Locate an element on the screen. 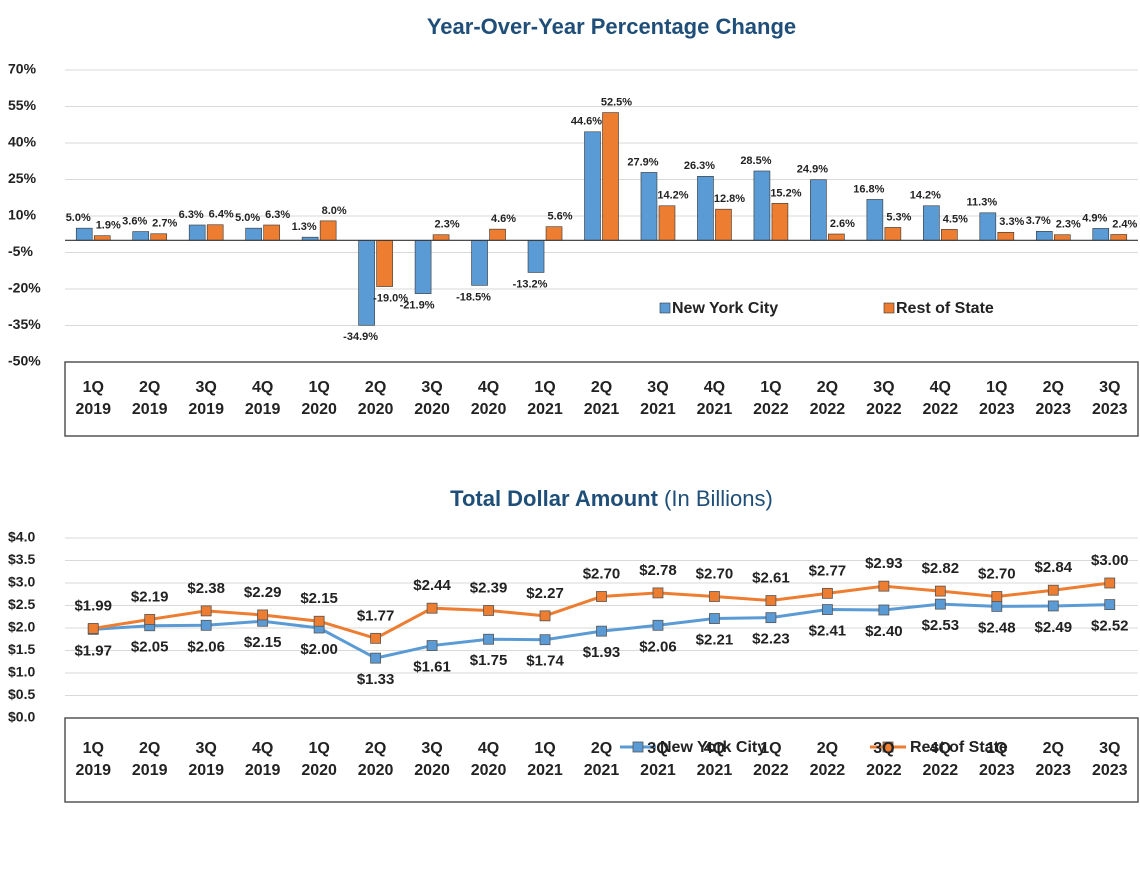 Image resolution: width=1140 pixels, height=896 pixels. chart-title: Total Dollar Amount (In Billions) is located at coordinates (611, 498).